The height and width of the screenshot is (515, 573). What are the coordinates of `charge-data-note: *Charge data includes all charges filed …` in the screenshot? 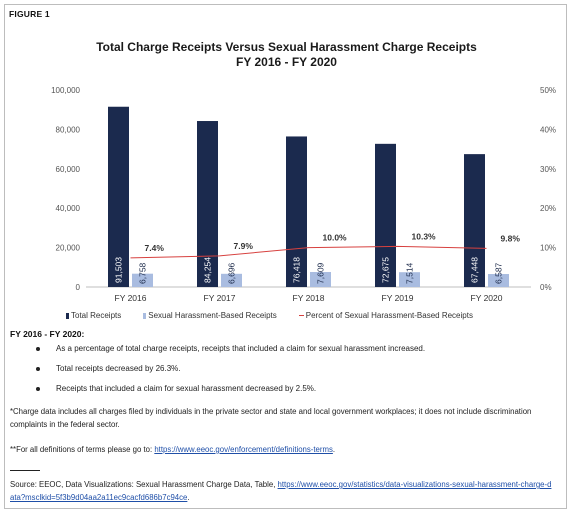 It's located at (271, 418).